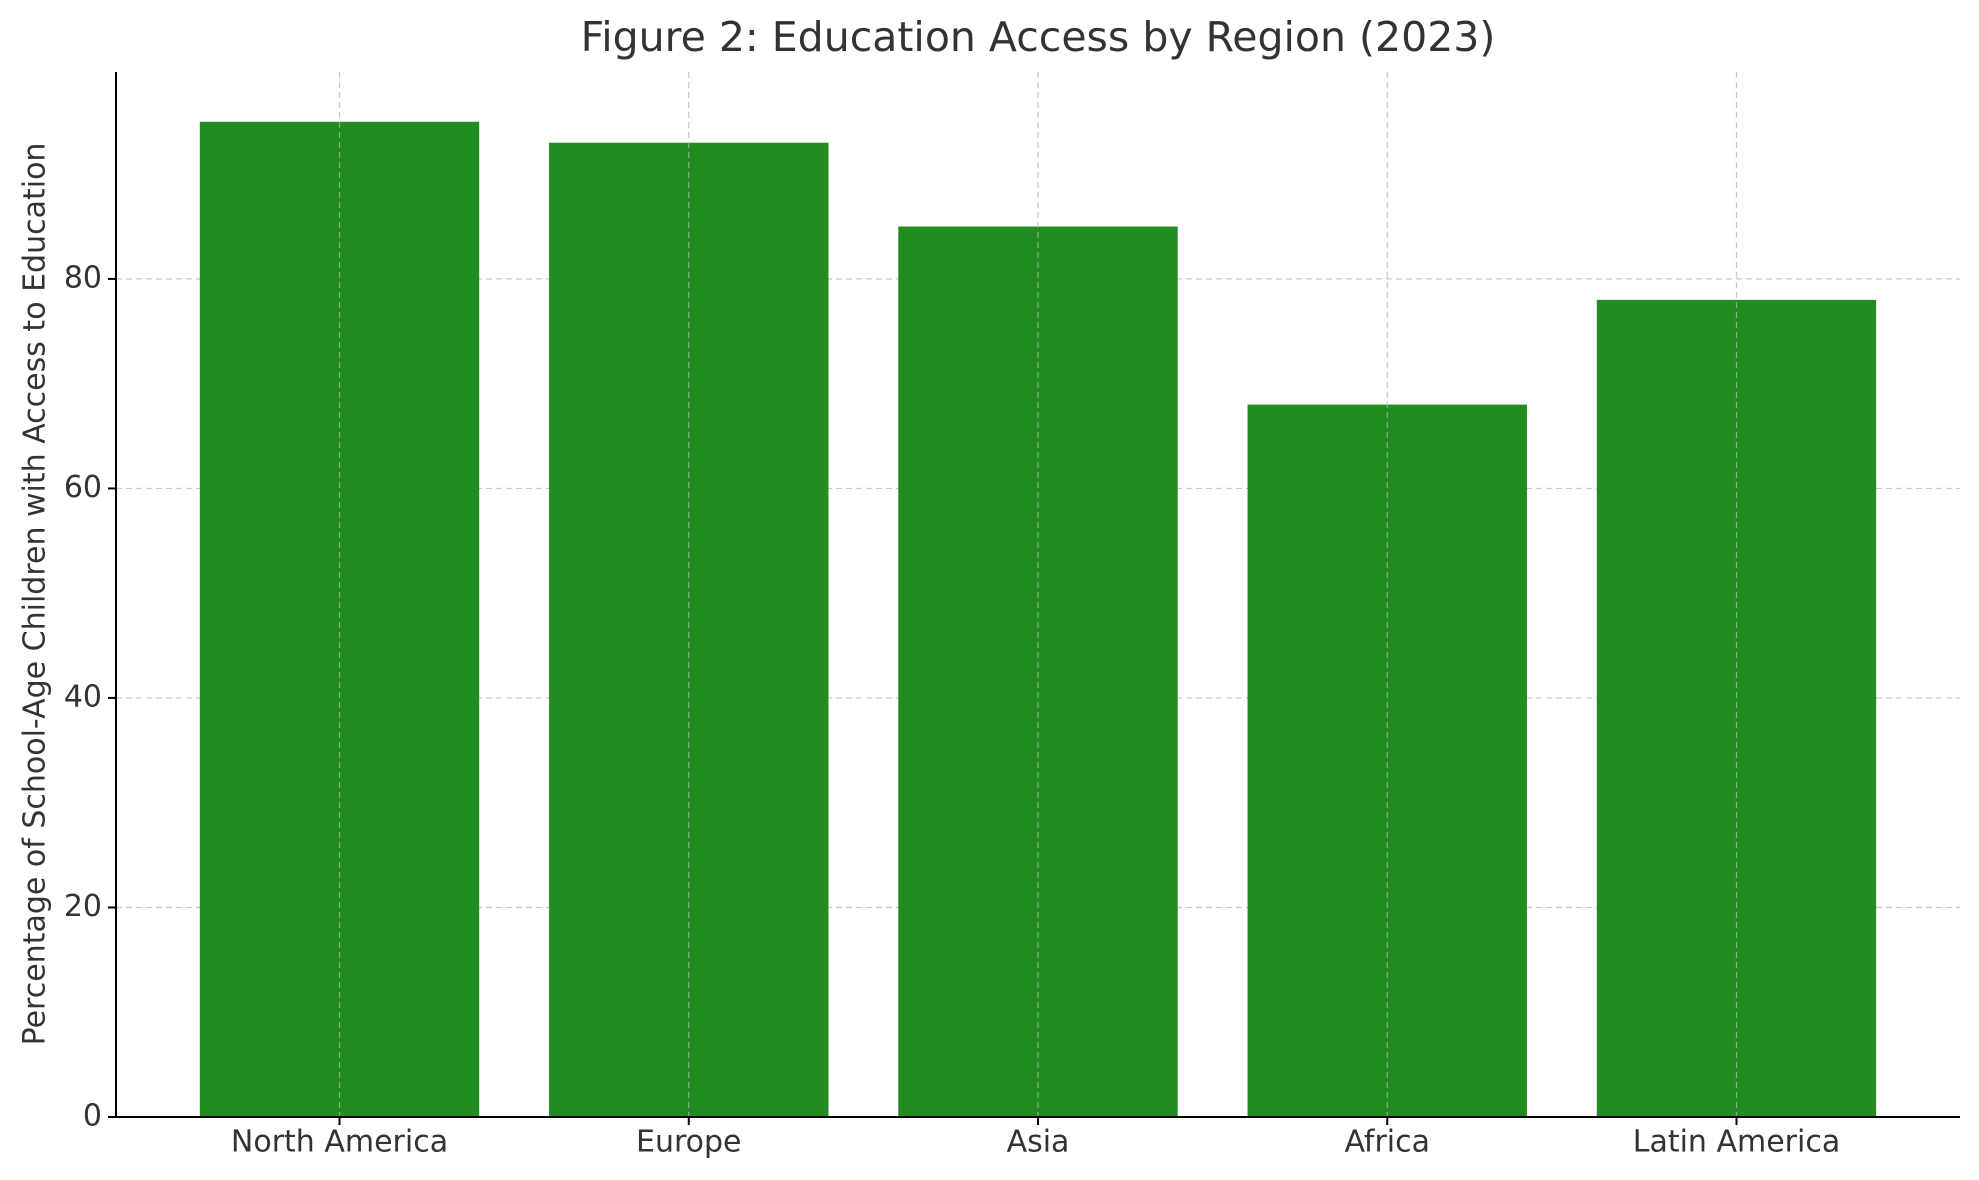  Describe the element at coordinates (339, 1142) in the screenshot. I see `x-tick-label: North America` at that location.